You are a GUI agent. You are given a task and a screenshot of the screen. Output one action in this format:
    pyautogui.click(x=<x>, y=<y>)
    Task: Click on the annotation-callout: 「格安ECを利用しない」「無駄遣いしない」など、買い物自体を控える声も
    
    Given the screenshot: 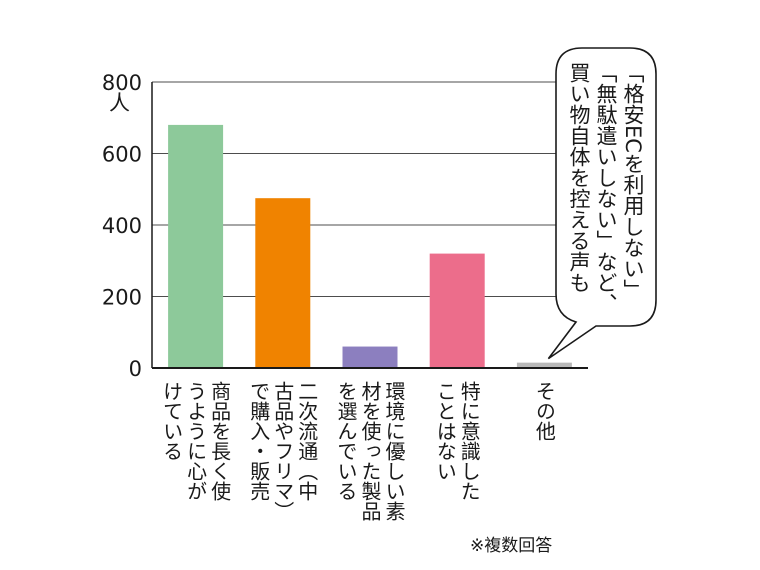 What is the action you would take?
    pyautogui.click(x=602, y=203)
    